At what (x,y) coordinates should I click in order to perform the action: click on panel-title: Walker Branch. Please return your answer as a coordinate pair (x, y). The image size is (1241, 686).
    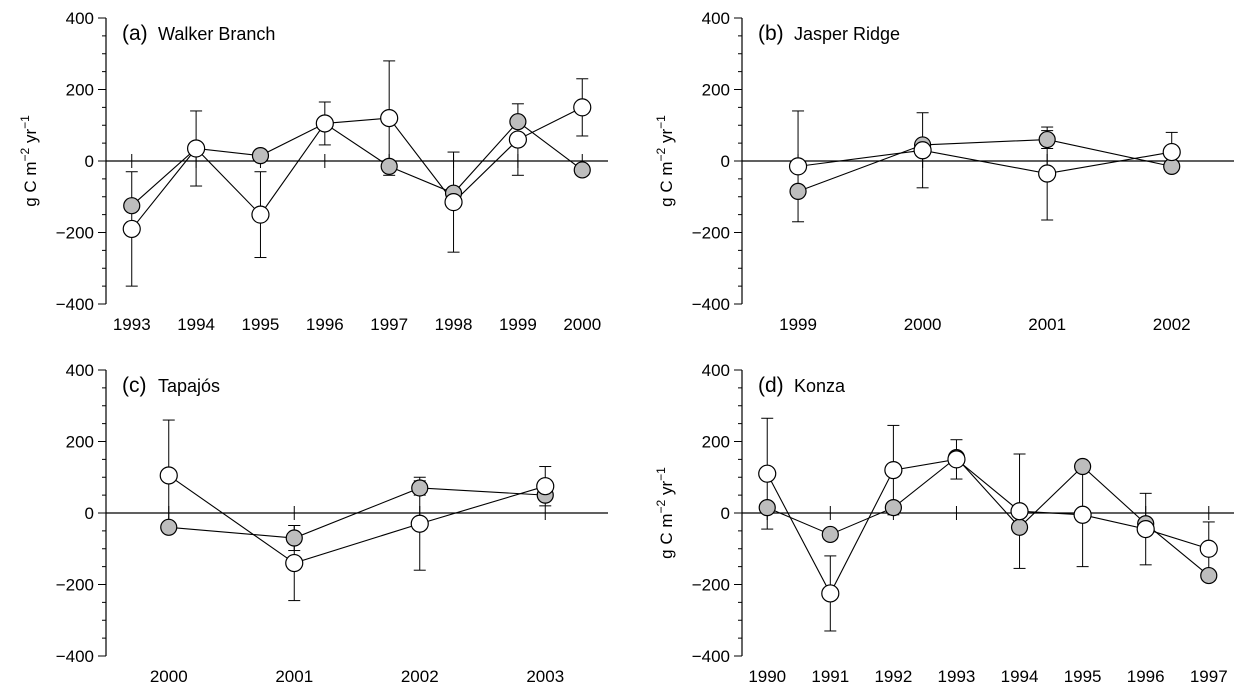
    Looking at the image, I should click on (216, 34).